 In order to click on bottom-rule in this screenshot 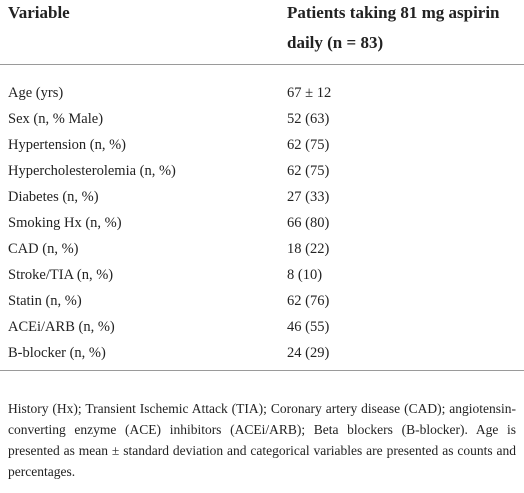, I will do `click(262, 370)`.